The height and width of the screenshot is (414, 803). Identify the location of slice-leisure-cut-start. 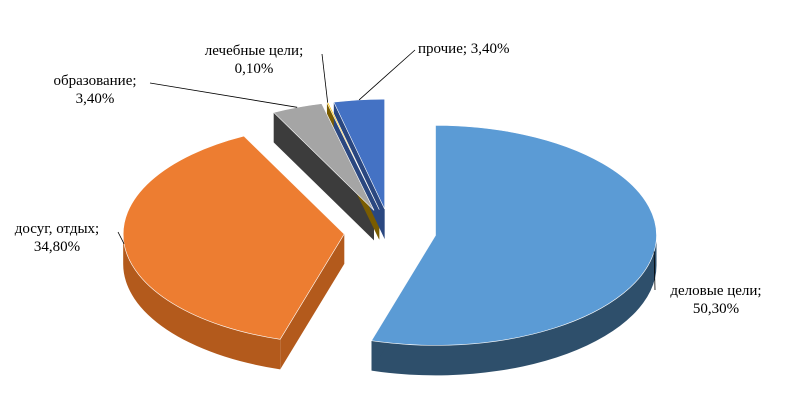
(312, 302).